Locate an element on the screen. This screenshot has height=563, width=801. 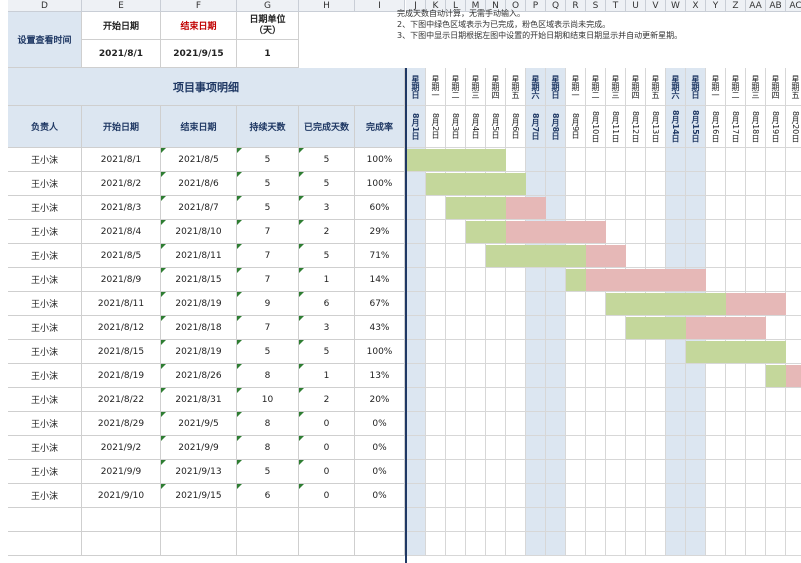
duration-cell: 7 is located at coordinates (268, 280).